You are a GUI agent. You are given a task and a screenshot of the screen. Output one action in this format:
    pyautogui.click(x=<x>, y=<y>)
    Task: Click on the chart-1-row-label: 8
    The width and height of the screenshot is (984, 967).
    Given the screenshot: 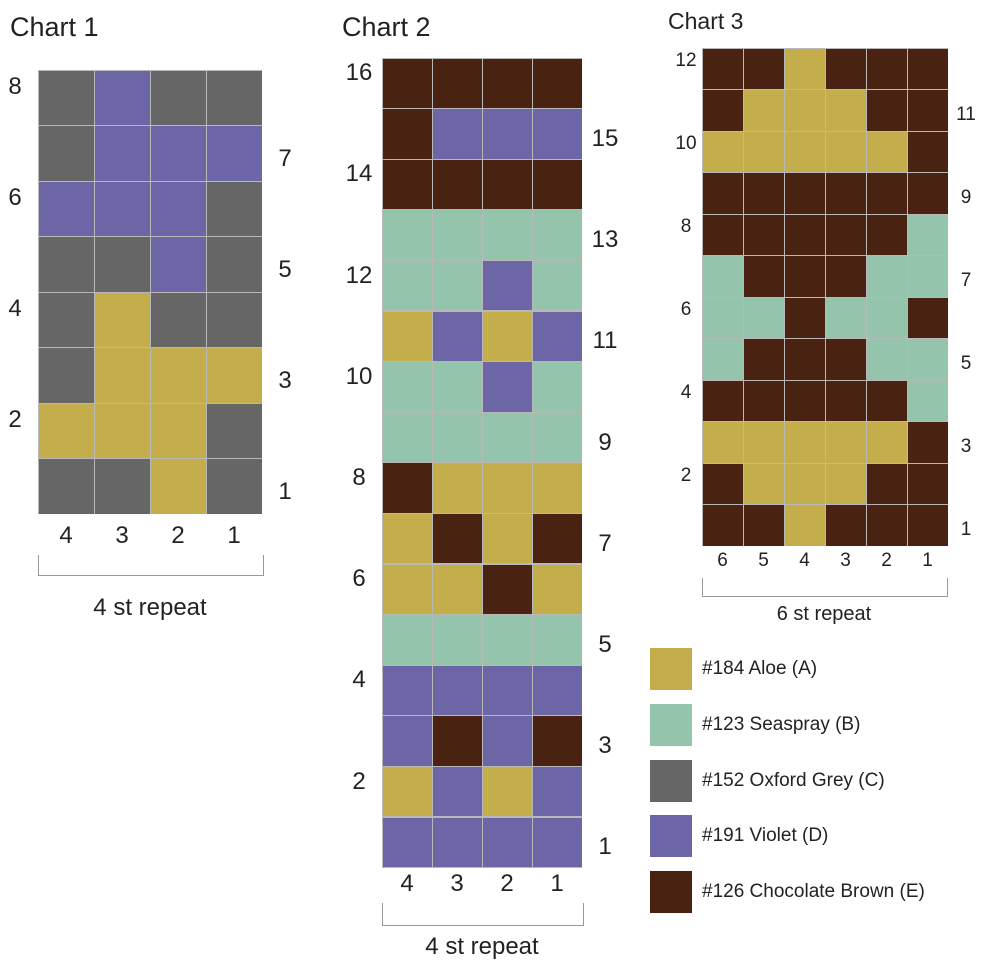 What is the action you would take?
    pyautogui.click(x=15, y=86)
    